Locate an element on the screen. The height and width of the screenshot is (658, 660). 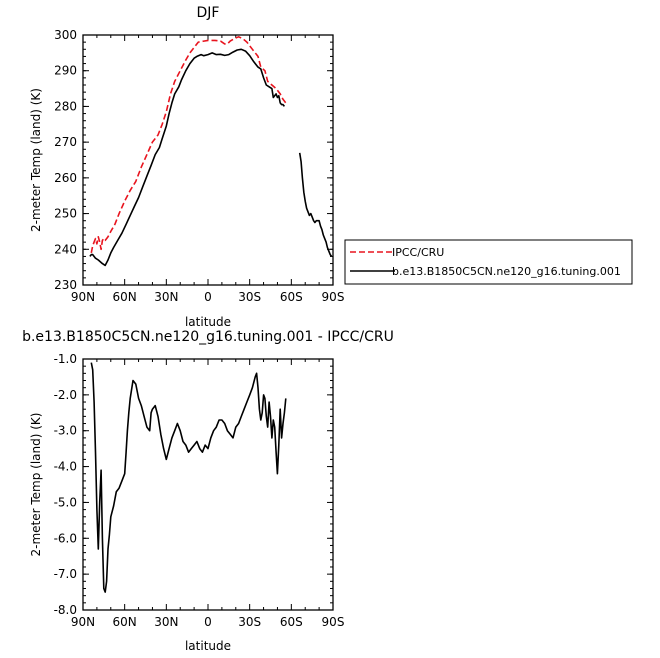
y-tick-label: -2.0 is located at coordinates (65, 395).